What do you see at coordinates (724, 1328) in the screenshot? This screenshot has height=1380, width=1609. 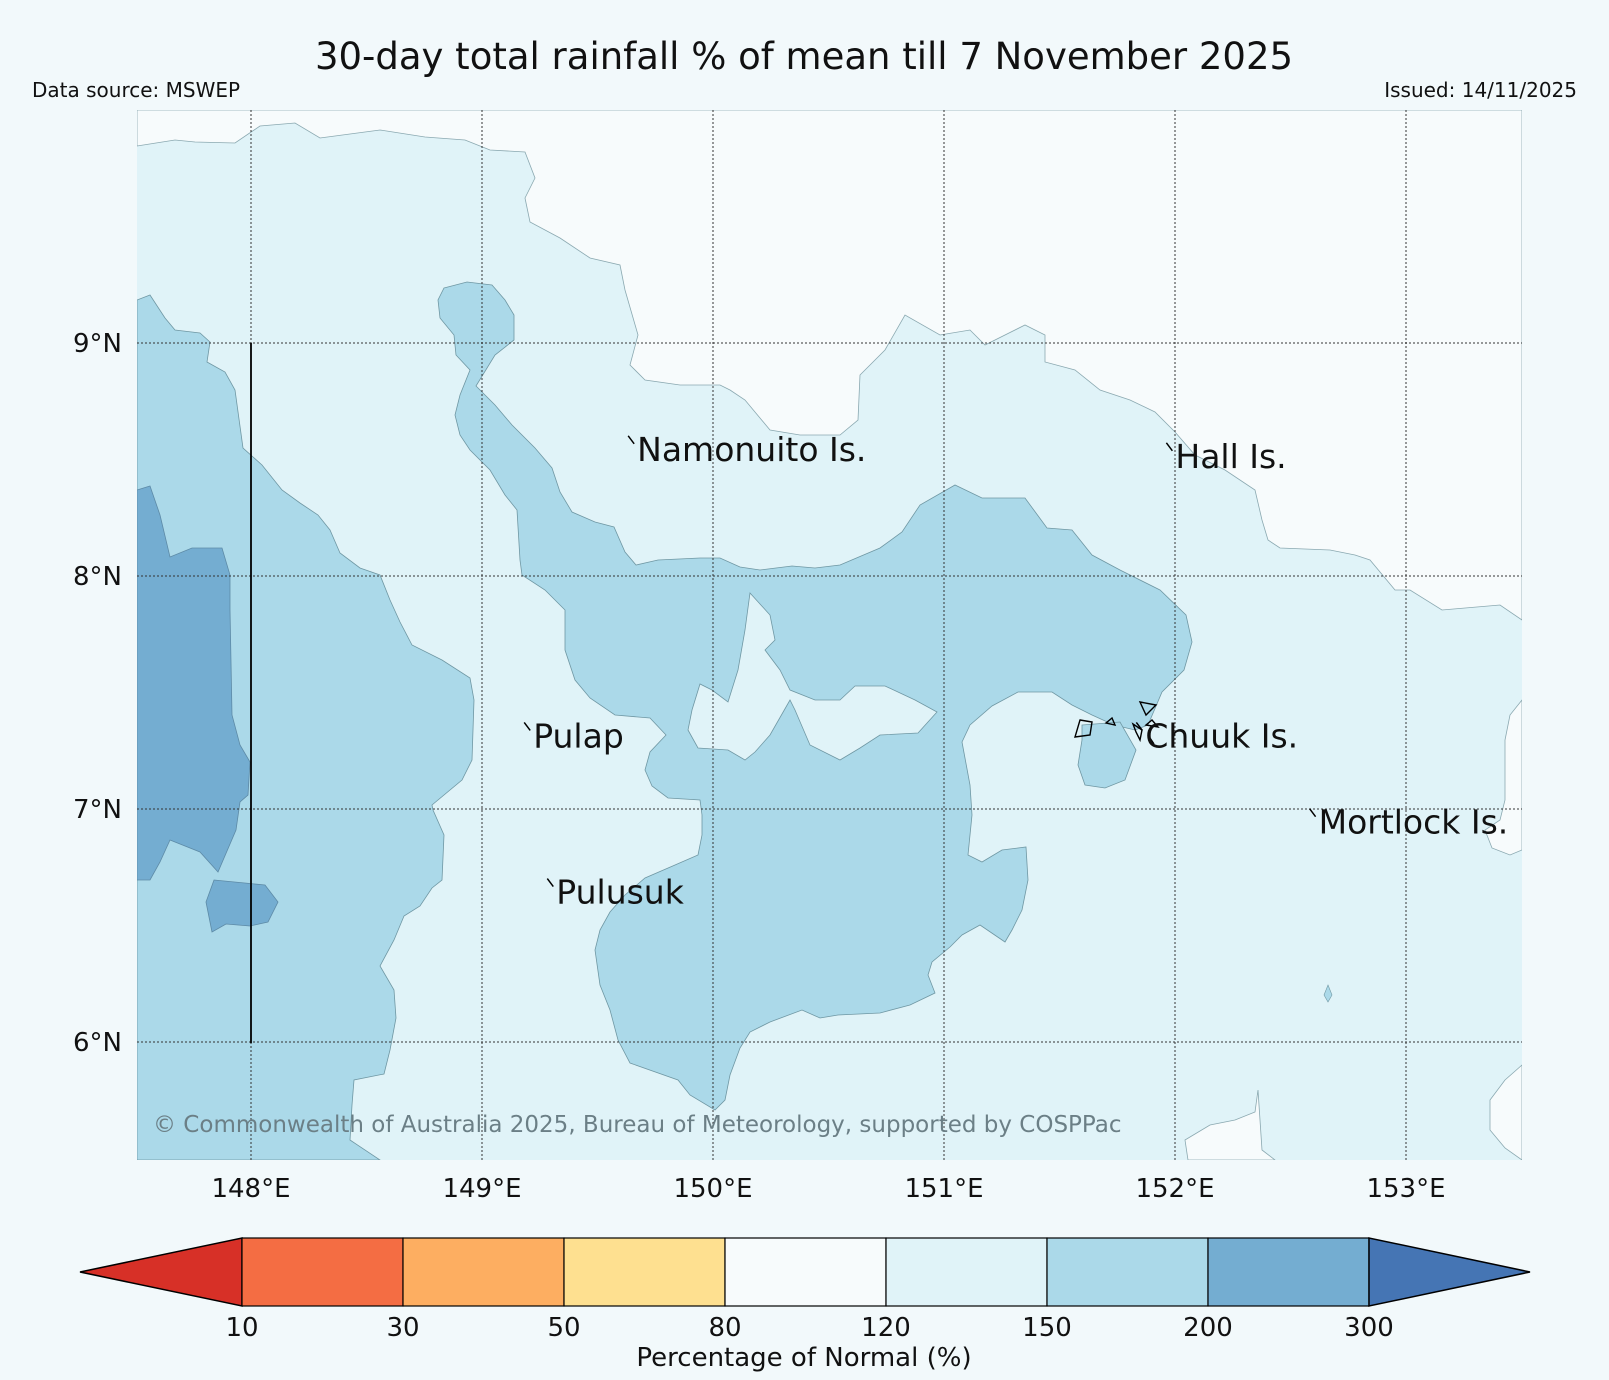 I see `colorbar-tick-label: 80` at bounding box center [724, 1328].